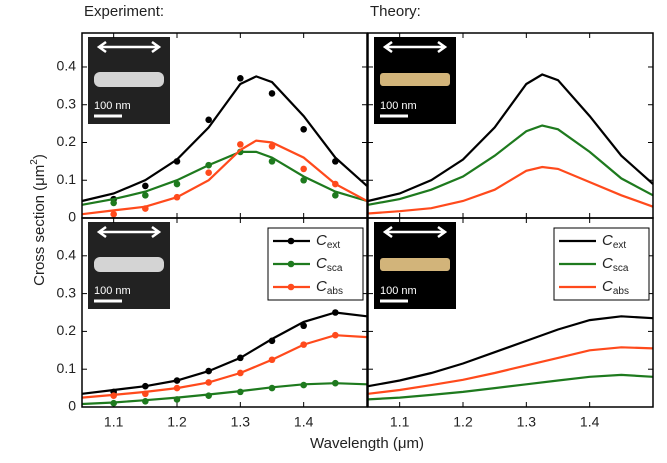 The width and height of the screenshot is (667, 463). Describe the element at coordinates (34, 162) in the screenshot. I see `y-label-sup: 2` at that location.